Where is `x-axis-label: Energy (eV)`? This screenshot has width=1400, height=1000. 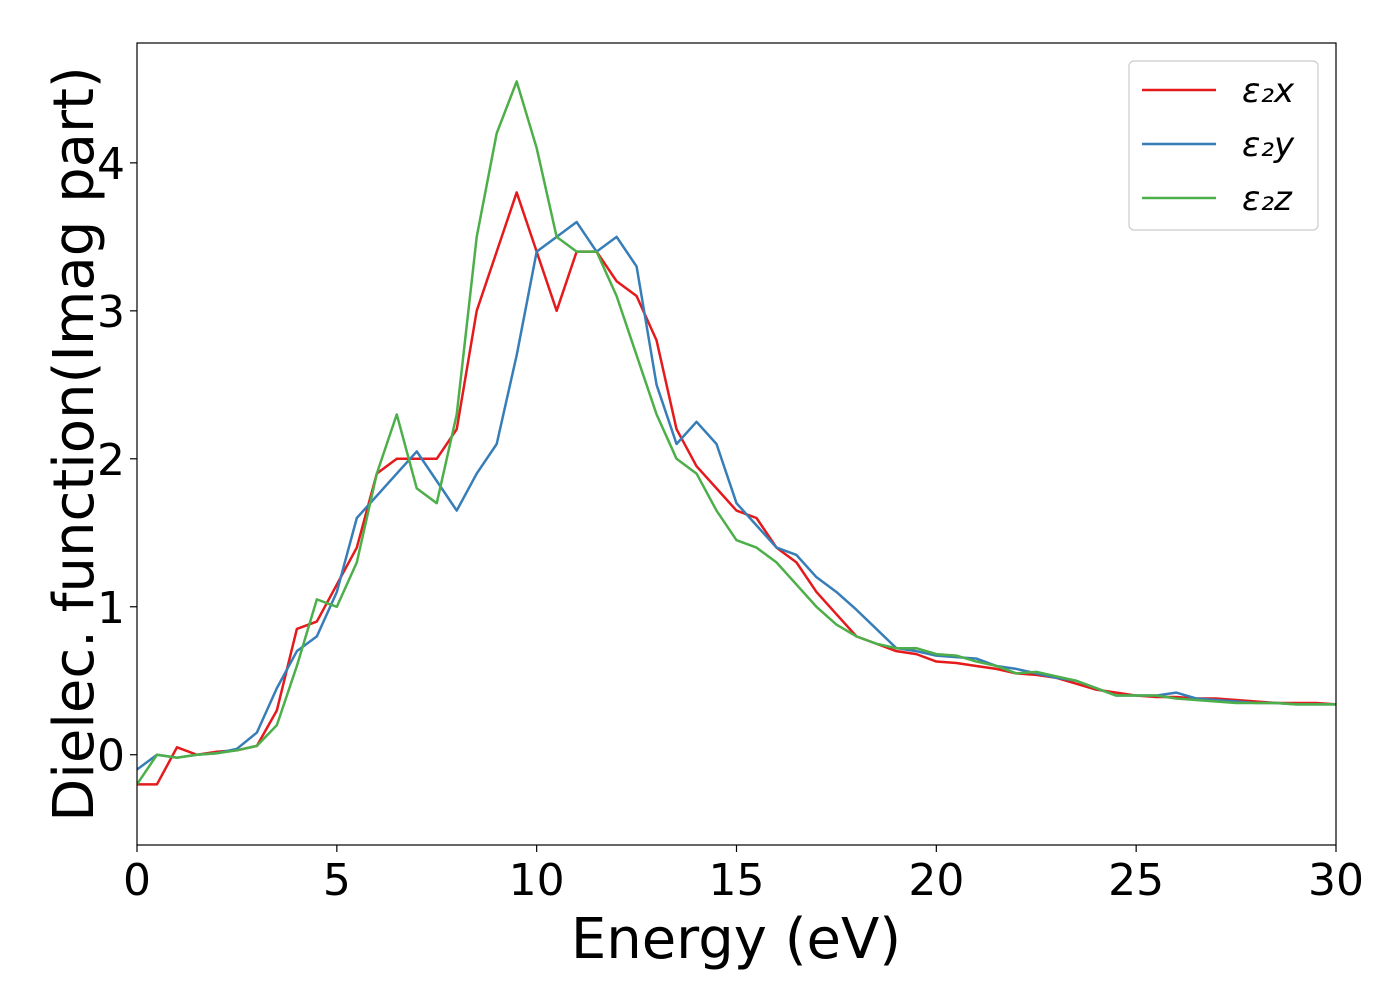
x-axis-label: Energy (eV) is located at coordinates (736, 939).